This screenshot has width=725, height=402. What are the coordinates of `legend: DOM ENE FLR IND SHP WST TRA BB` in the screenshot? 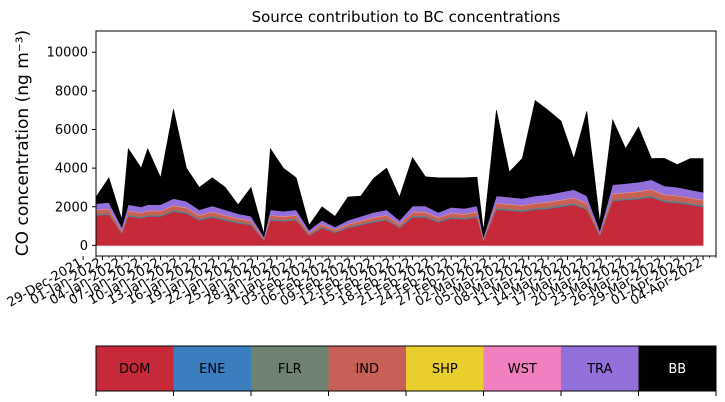 It's located at (406, 370).